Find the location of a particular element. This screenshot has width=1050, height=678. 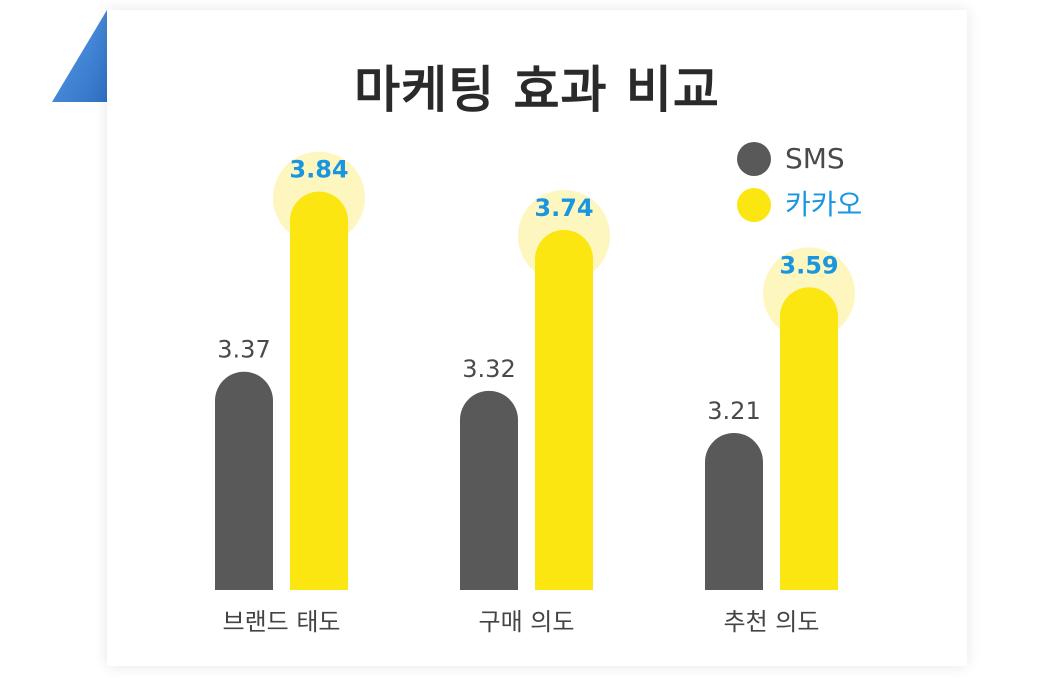

legend-label-sms: SMS is located at coordinates (815, 158).